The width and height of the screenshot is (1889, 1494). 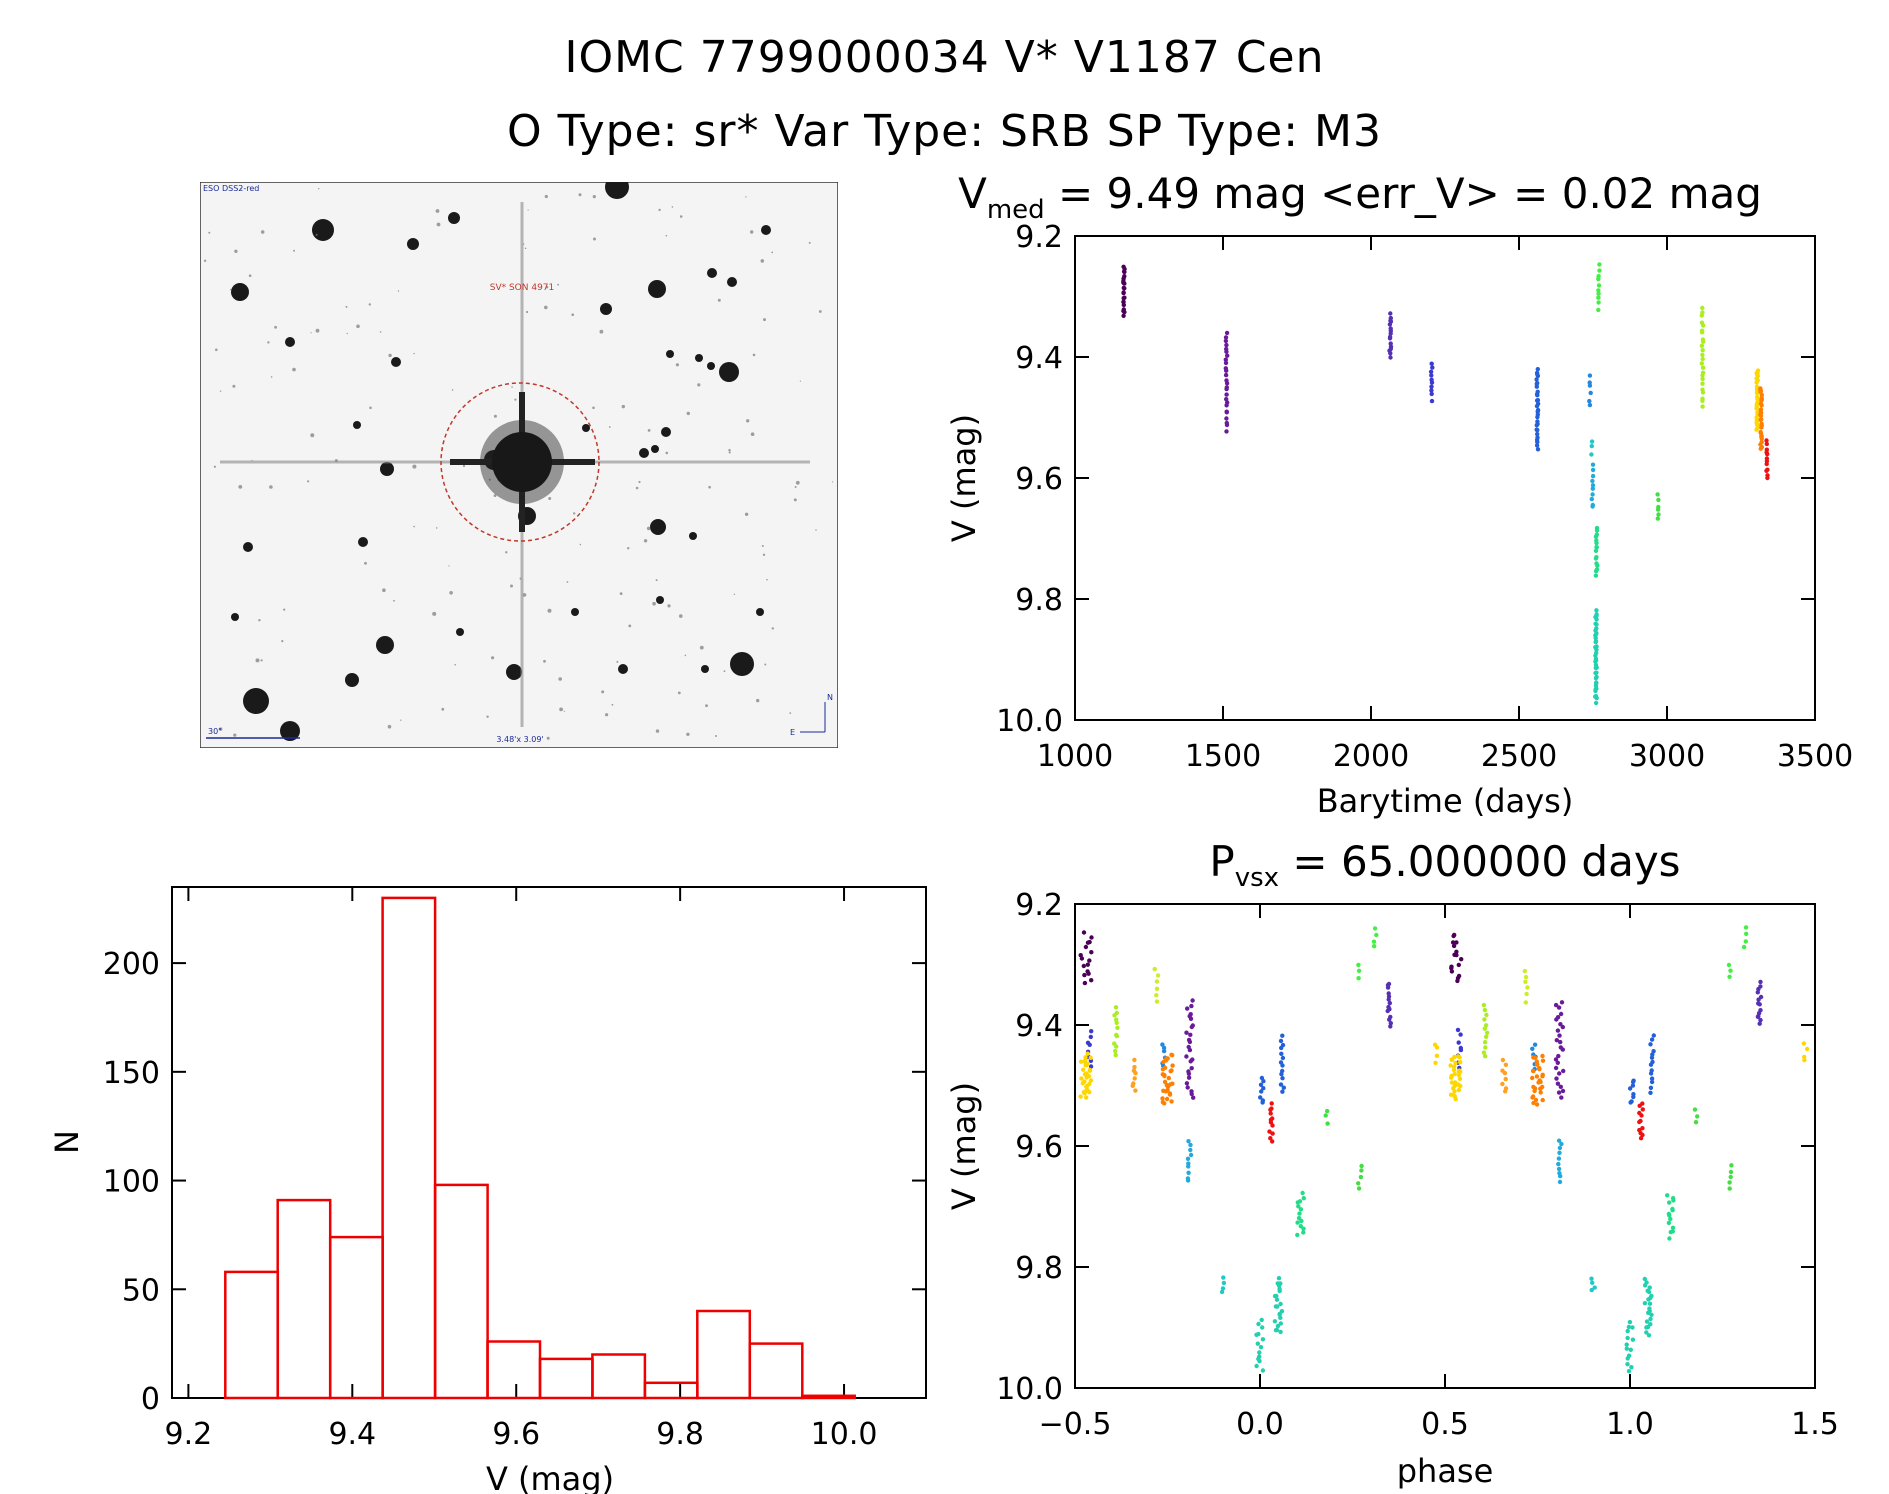 I want to click on histogram-xtick-label: 10.0, so click(x=844, y=1434).